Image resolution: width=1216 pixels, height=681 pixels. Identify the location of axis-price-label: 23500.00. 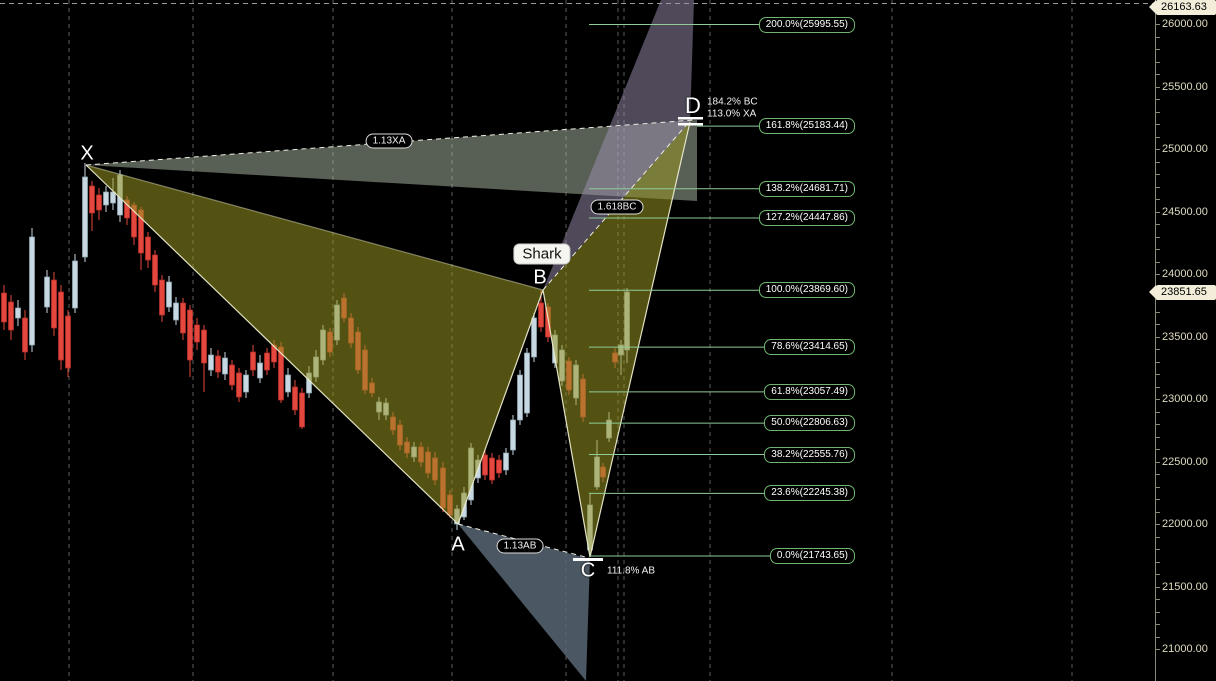
(1185, 336).